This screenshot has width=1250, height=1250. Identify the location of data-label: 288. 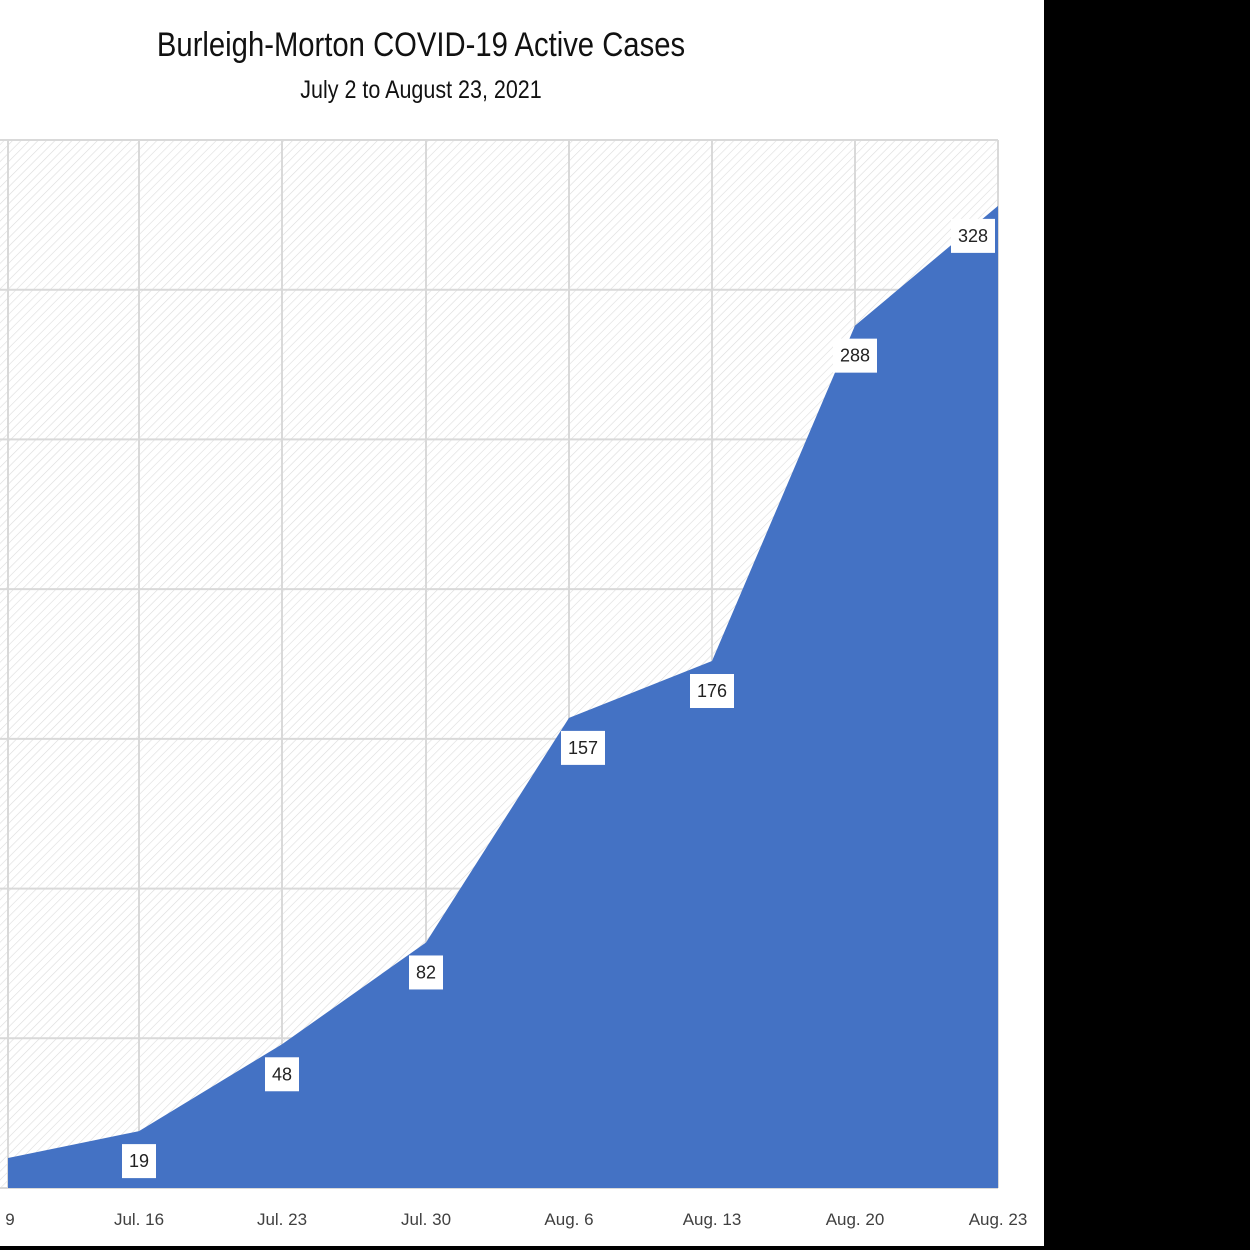
(855, 355).